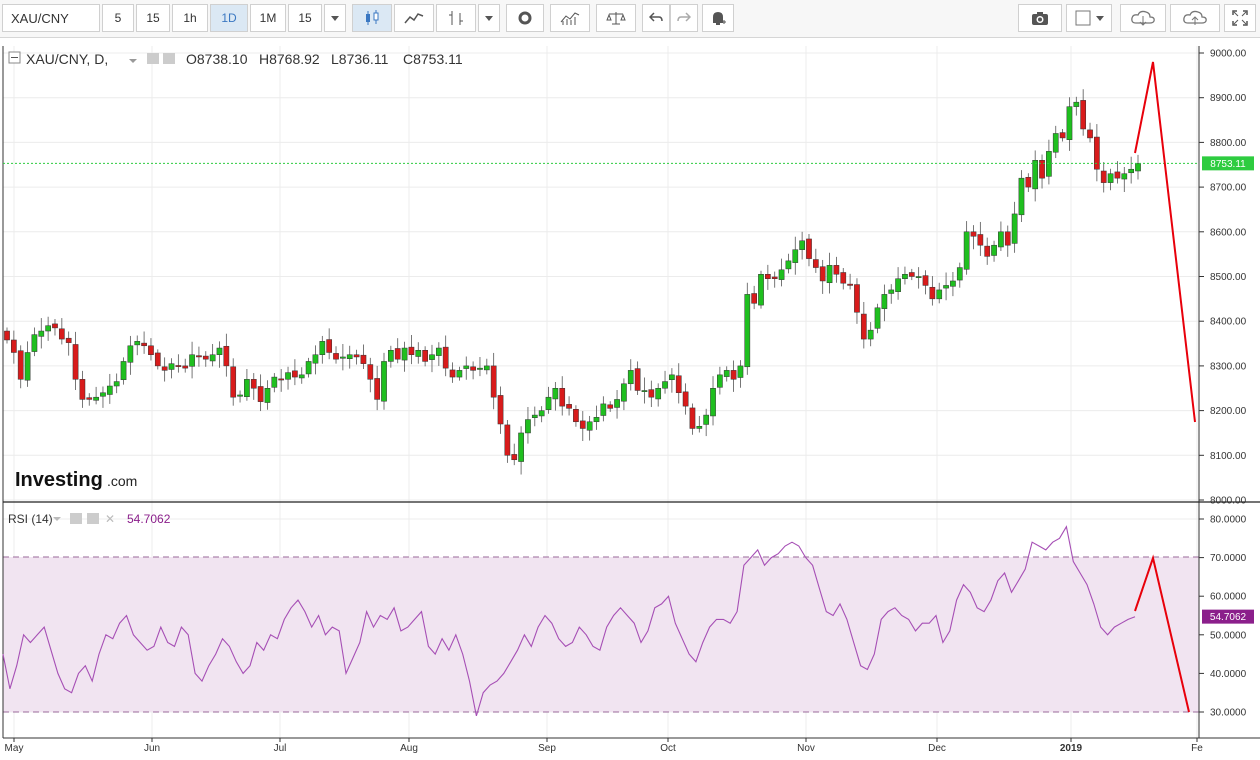 The height and width of the screenshot is (760, 1260). What do you see at coordinates (1162, 633) in the screenshot?
I see `rsi-forecast-annotation` at bounding box center [1162, 633].